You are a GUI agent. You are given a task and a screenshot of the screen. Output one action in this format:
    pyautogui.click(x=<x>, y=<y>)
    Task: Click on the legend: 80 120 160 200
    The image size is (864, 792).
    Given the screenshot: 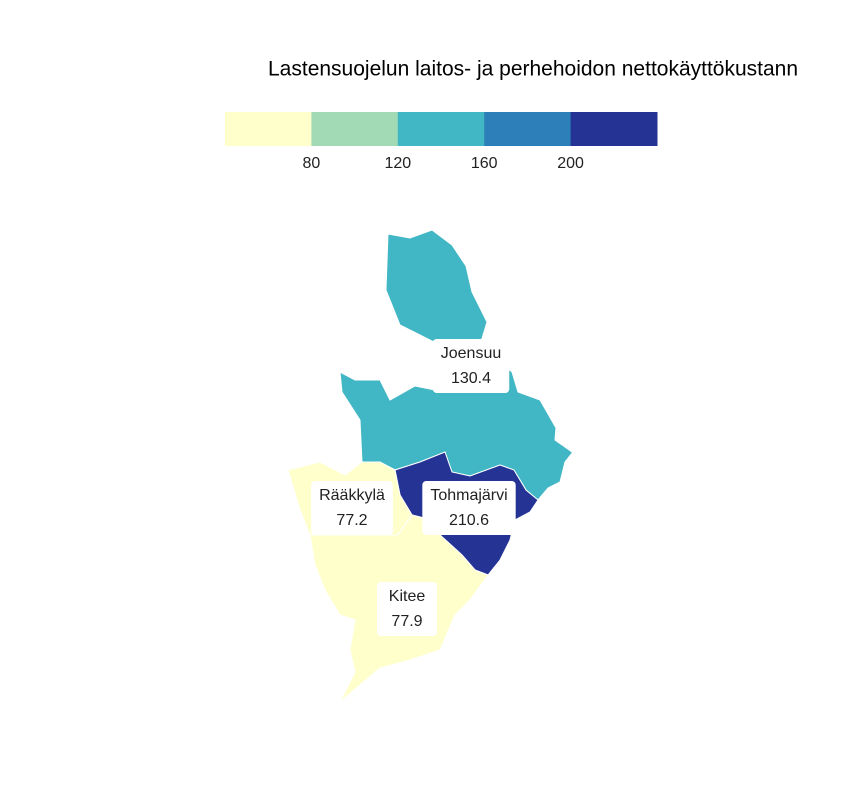 What is the action you would take?
    pyautogui.click(x=441, y=142)
    